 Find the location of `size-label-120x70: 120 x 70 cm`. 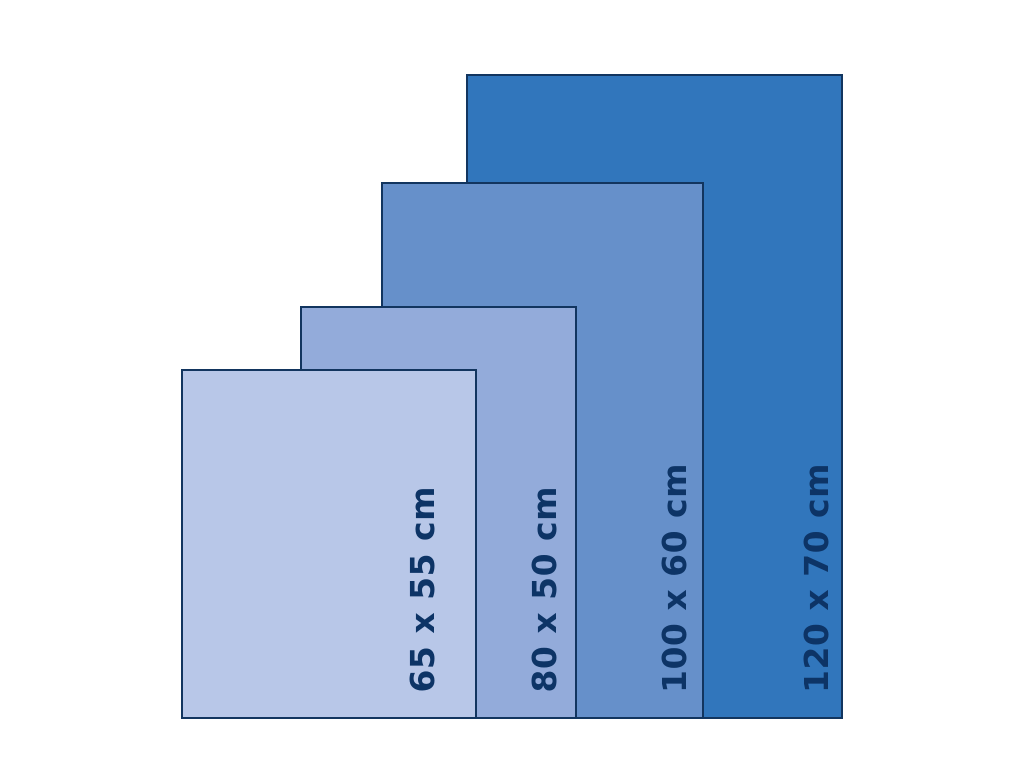

size-label-120x70: 120 x 70 cm is located at coordinates (816, 577).